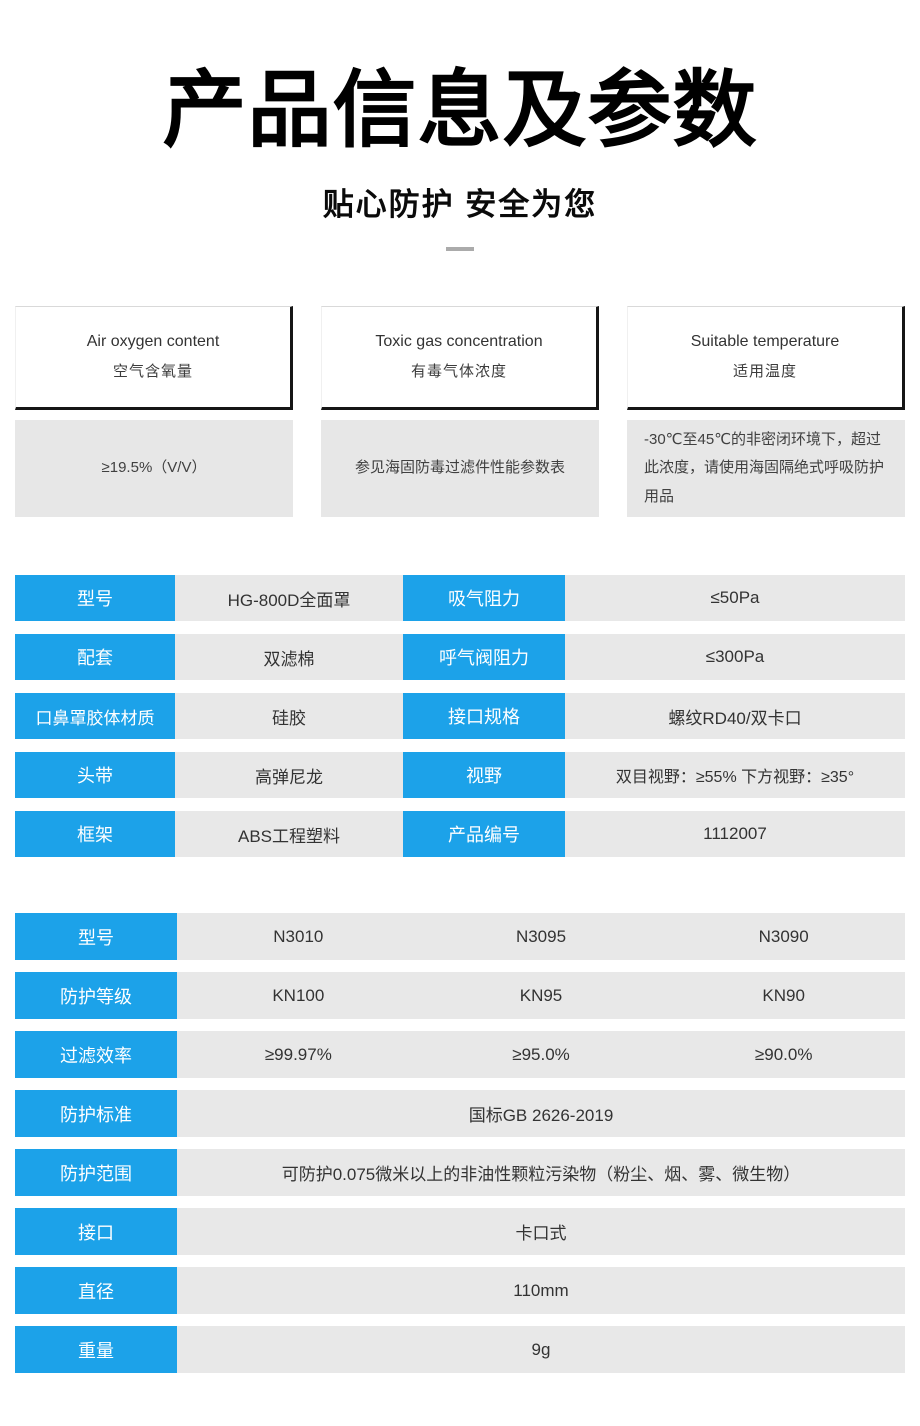  I want to click on filter-values: 卡口式, so click(541, 1231).